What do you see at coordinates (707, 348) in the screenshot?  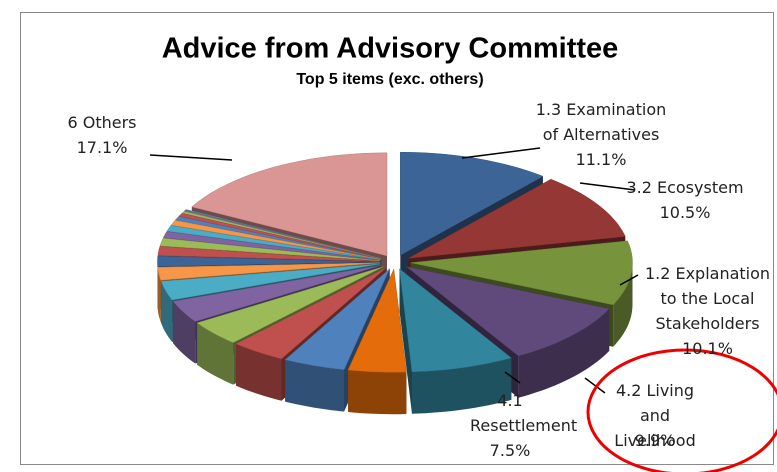 I see `value-label: 10.1%` at bounding box center [707, 348].